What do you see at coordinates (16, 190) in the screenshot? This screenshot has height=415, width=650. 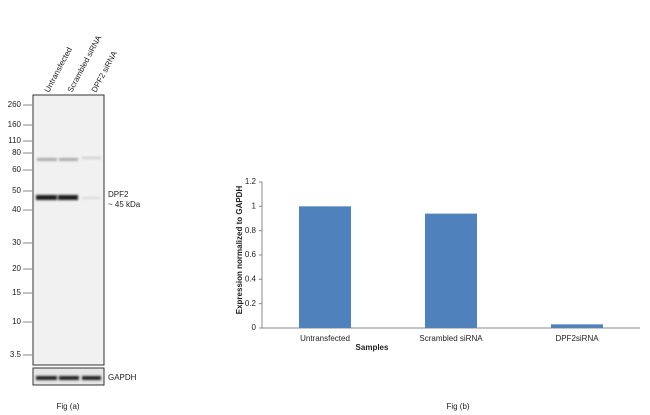 I see `marker-label: 50` at bounding box center [16, 190].